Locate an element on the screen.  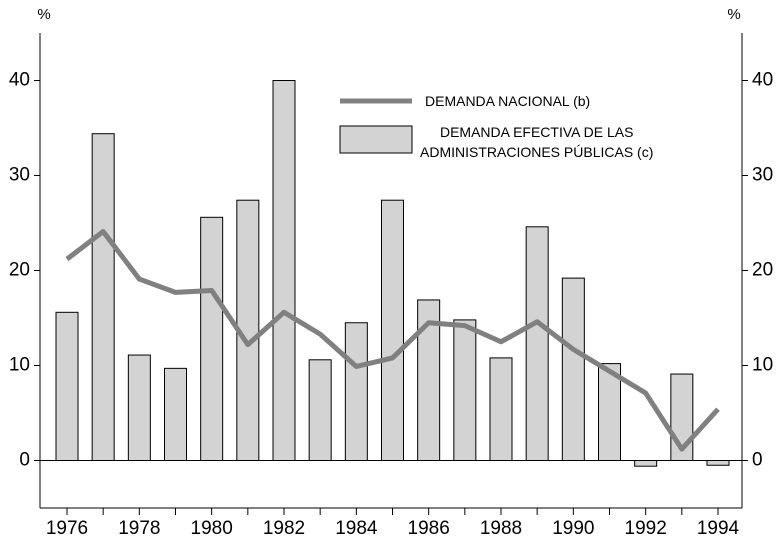
x-tick-label: 1994 is located at coordinates (718, 528).